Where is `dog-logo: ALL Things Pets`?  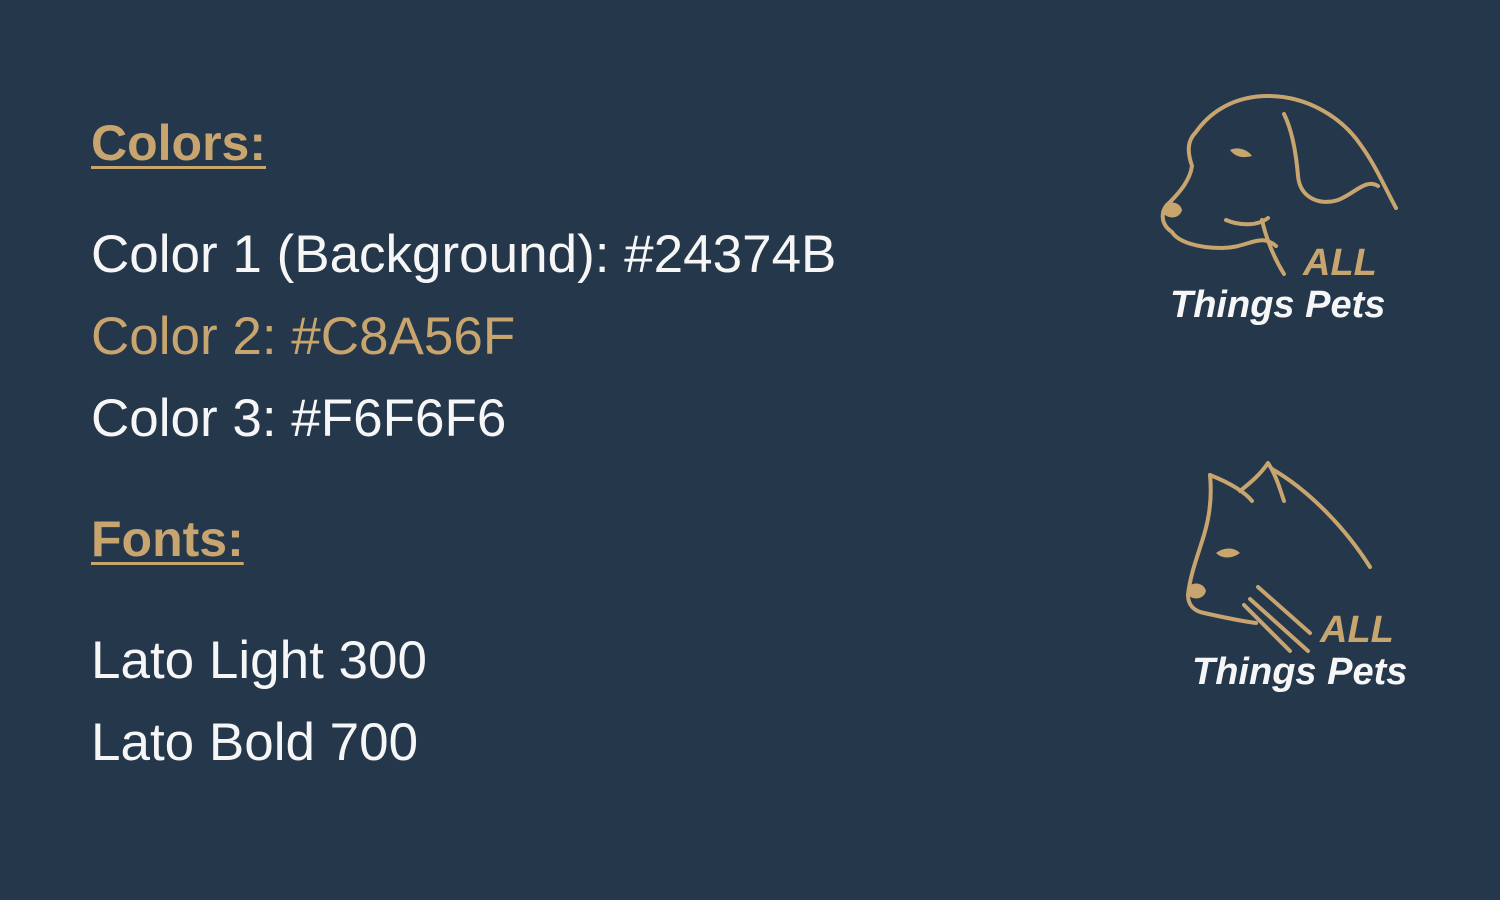
dog-logo: ALL Things Pets is located at coordinates (1280, 213).